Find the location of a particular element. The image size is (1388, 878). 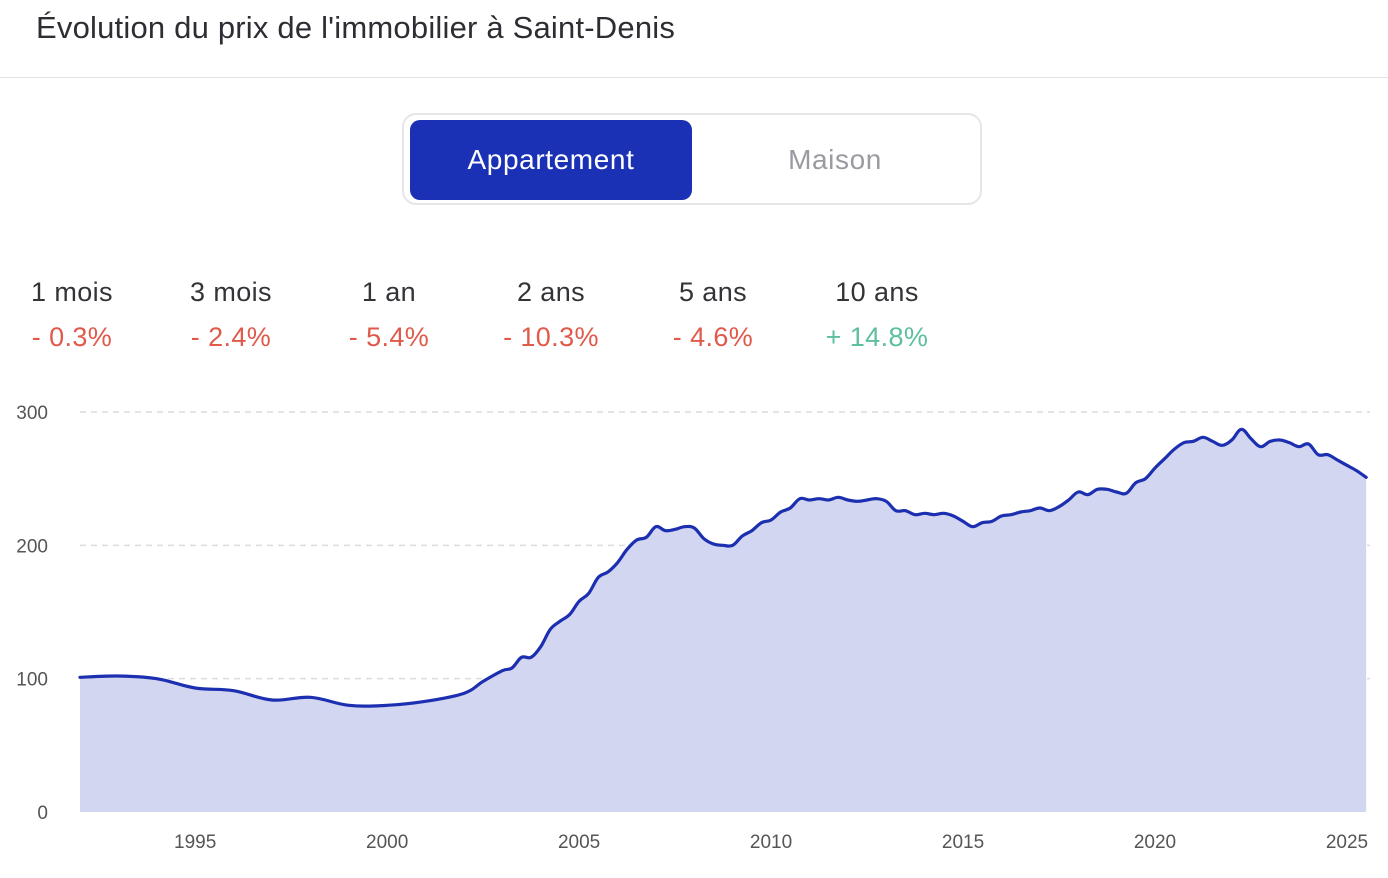

y-tick-label: 100 is located at coordinates (32, 680).